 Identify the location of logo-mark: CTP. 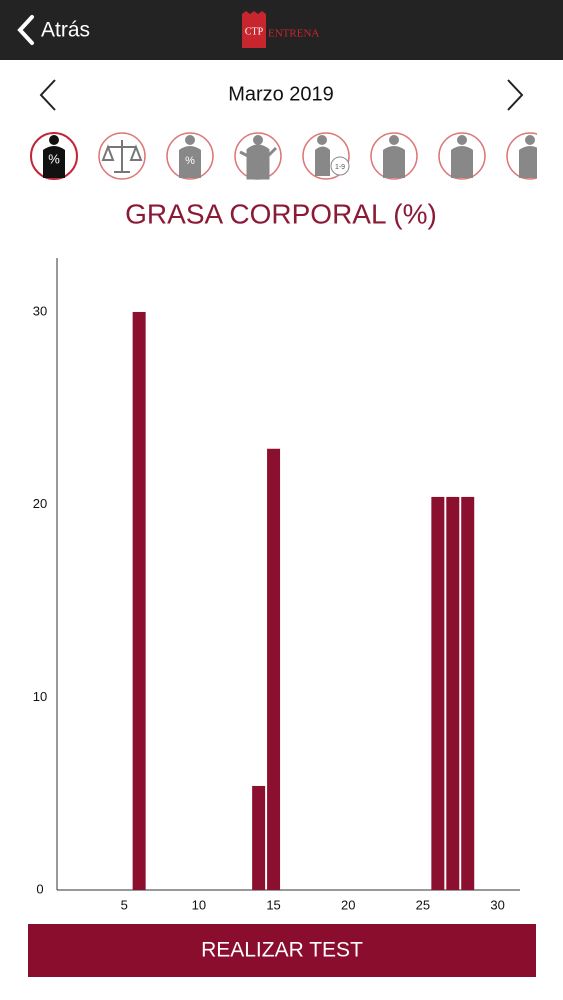
(254, 31).